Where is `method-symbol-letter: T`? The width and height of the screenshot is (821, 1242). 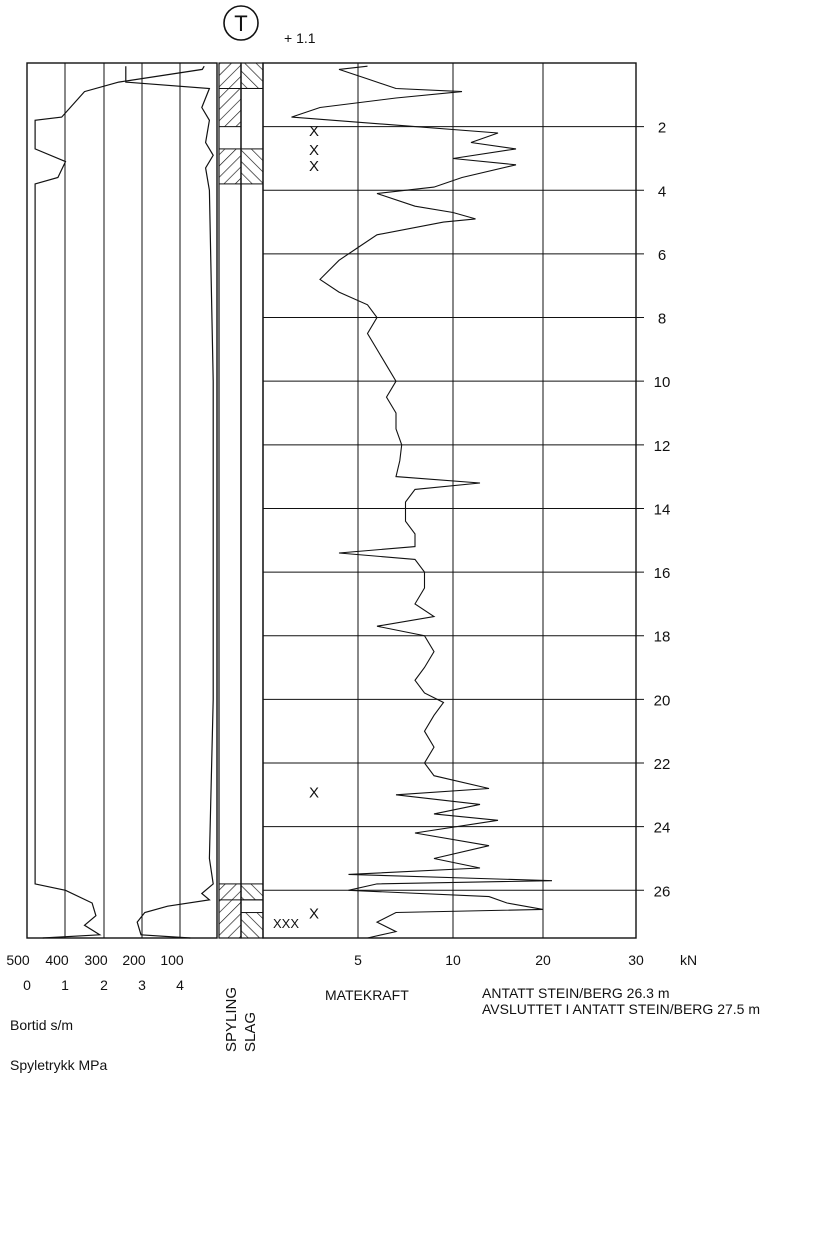 method-symbol-letter: T is located at coordinates (240, 23).